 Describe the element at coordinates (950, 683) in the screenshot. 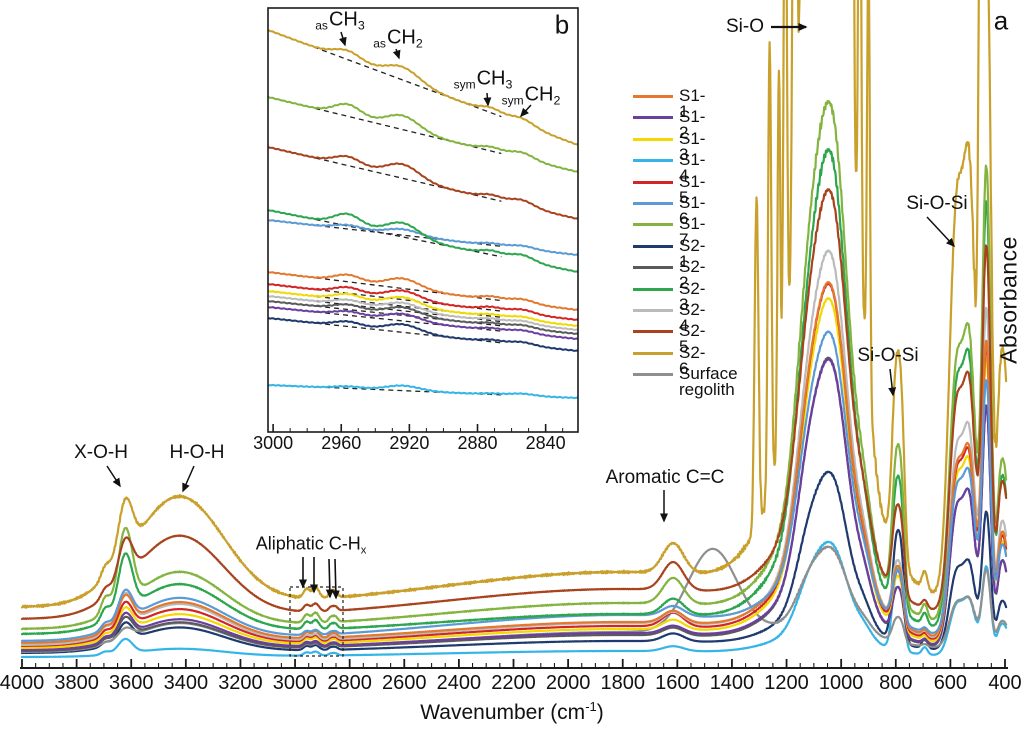

I see `x-axis-tick-label: 600` at that location.